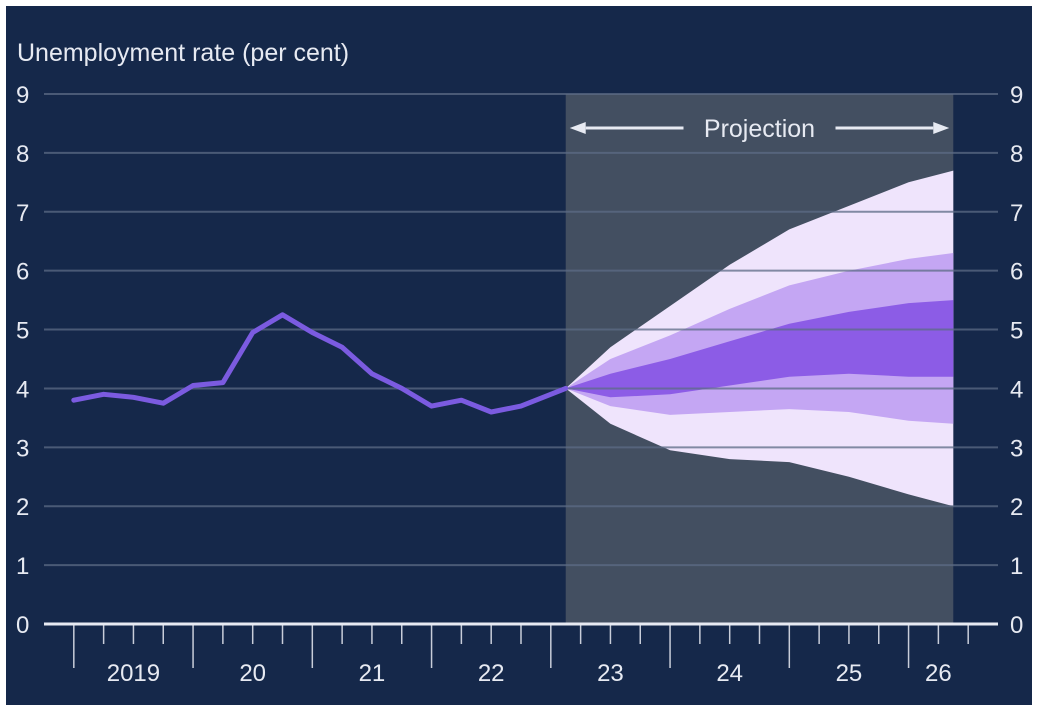 The image size is (1038, 711). I want to click on y-tick-label-right: 2, so click(1016, 507).